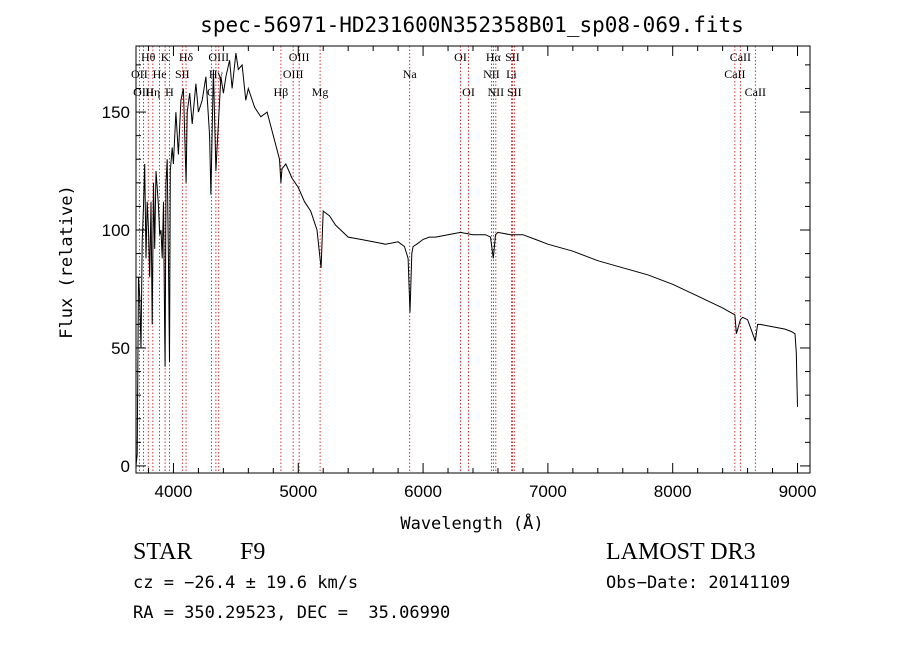  I want to click on line-marker-label: Hγ, so click(216, 74).